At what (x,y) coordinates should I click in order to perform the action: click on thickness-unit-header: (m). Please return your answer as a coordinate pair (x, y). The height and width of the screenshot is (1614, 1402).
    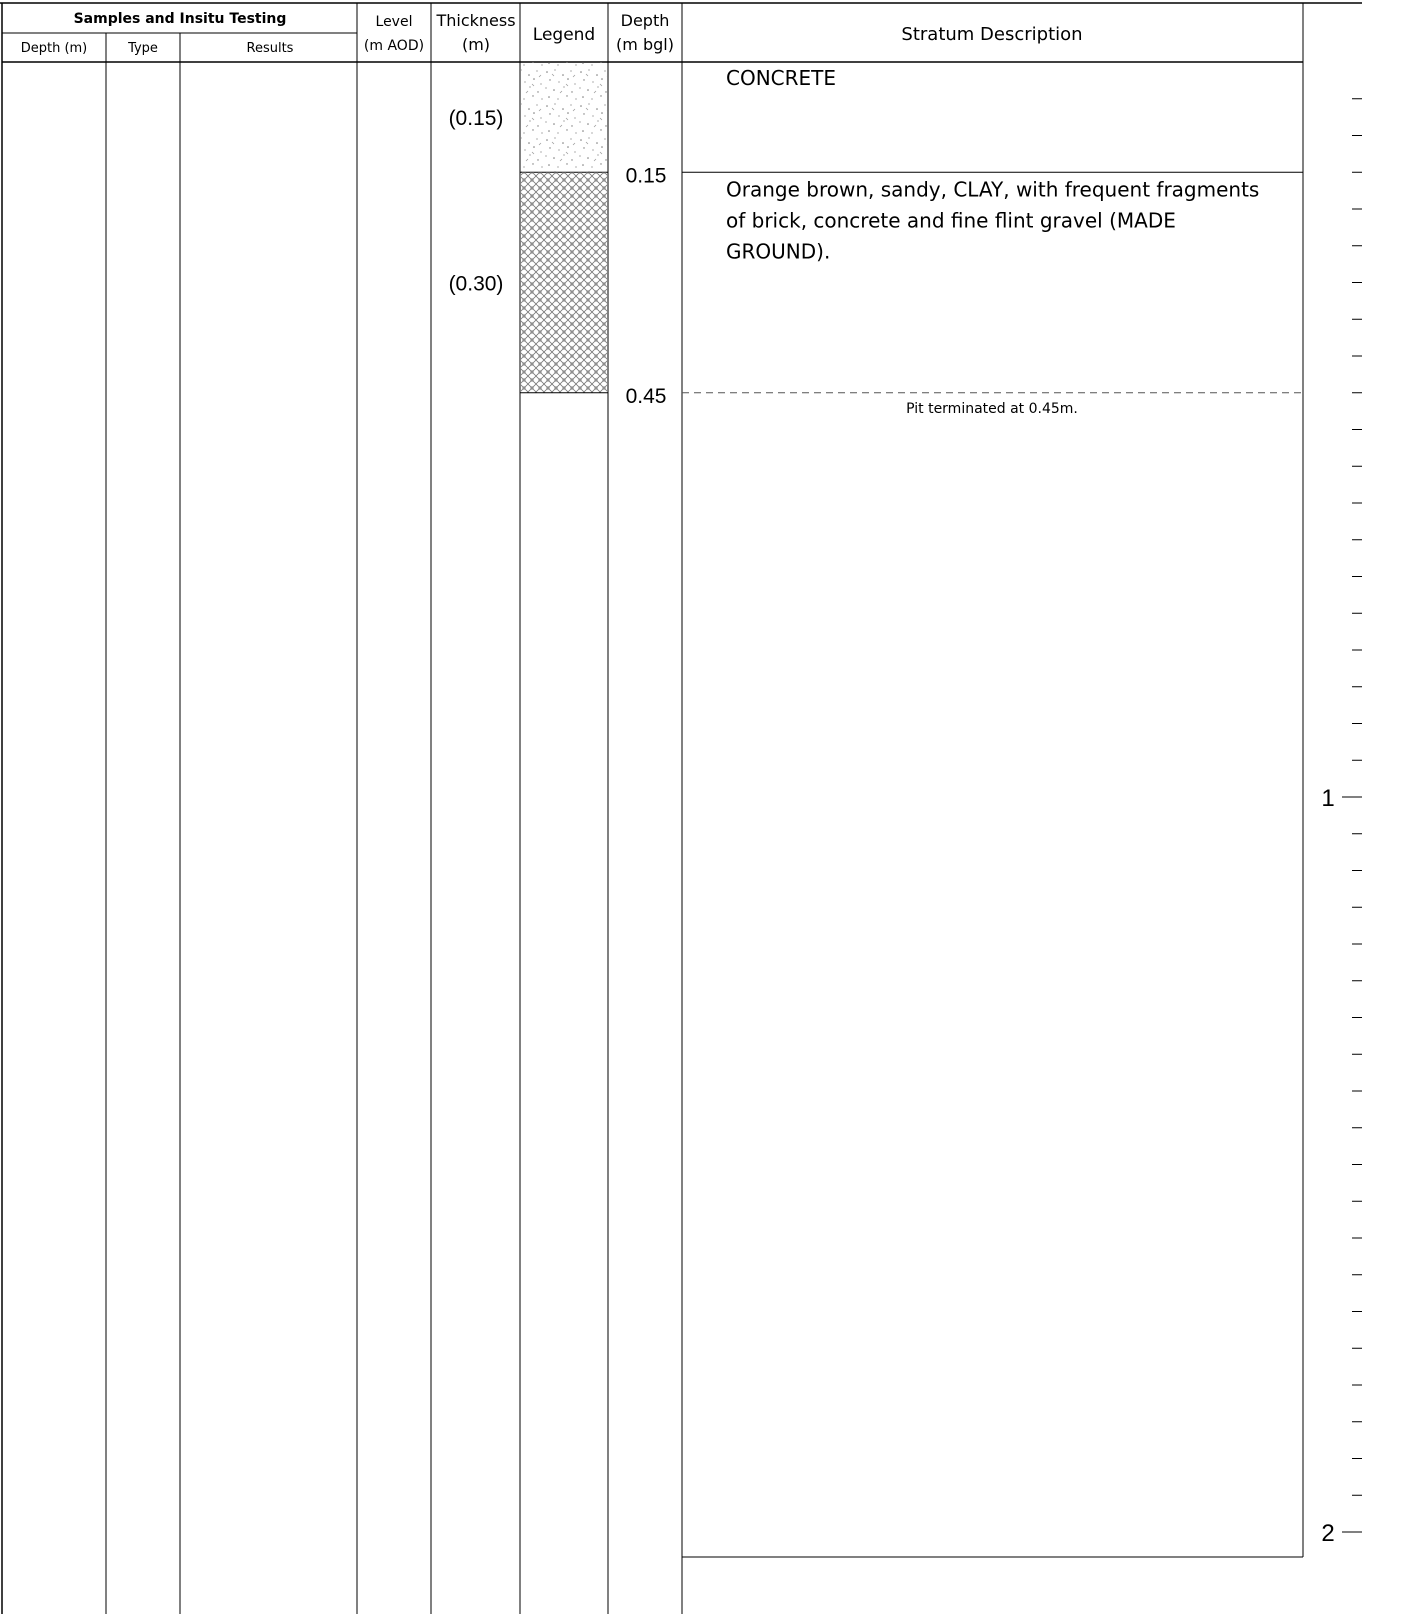
    Looking at the image, I should click on (476, 44).